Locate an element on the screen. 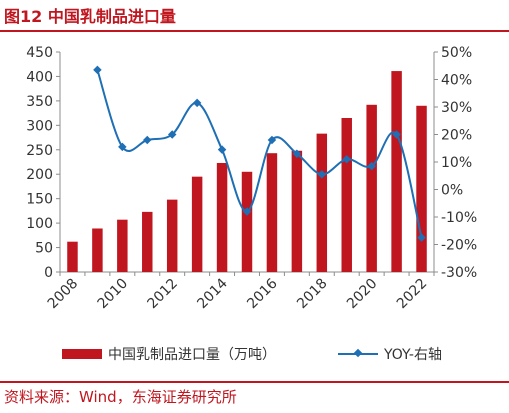 Image resolution: width=509 pixels, height=413 pixels. bar-2019 is located at coordinates (346, 195).